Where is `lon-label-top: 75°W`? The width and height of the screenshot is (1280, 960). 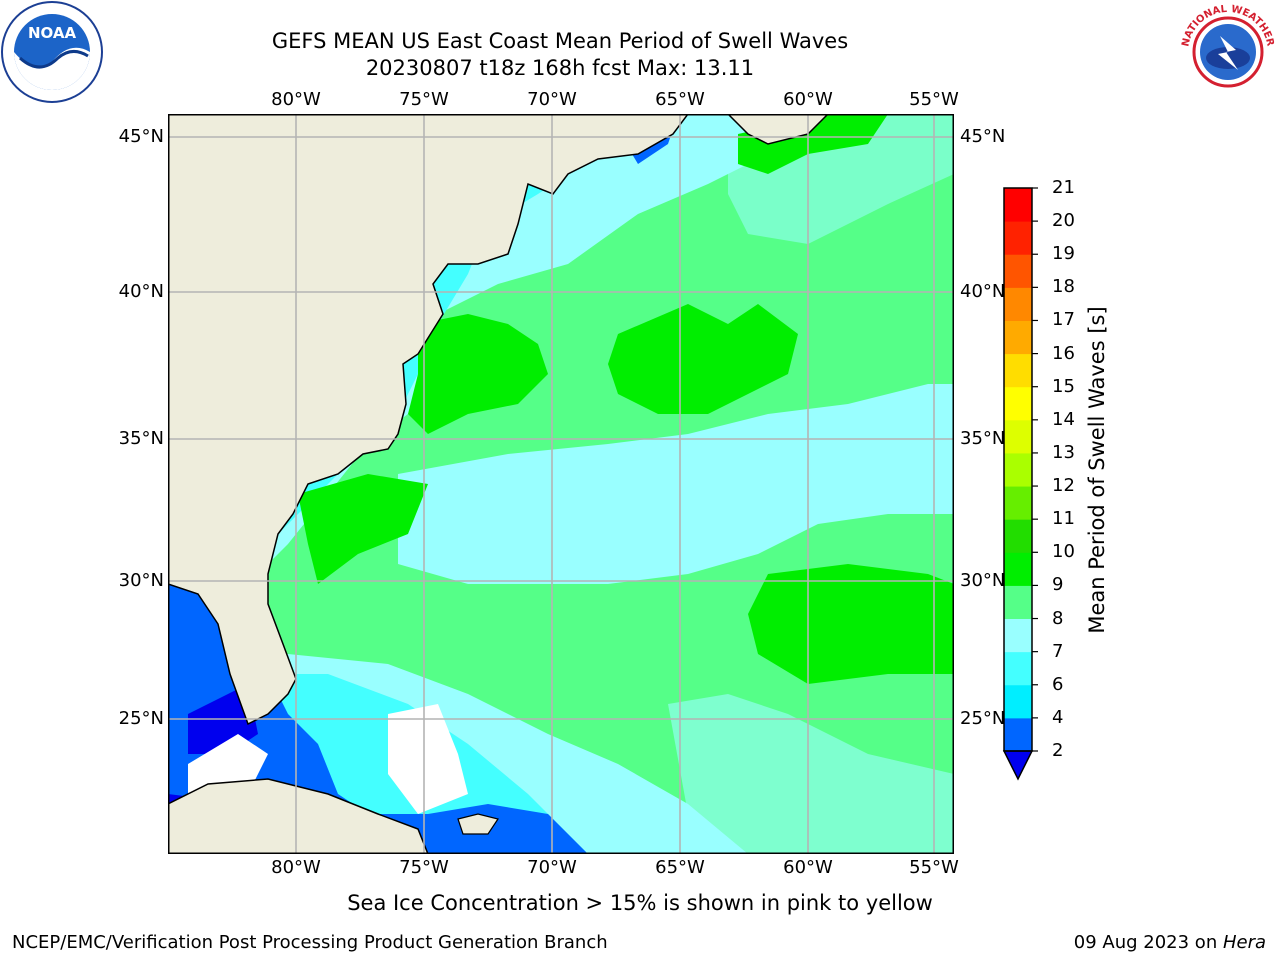 lon-label-top: 75°W is located at coordinates (424, 99).